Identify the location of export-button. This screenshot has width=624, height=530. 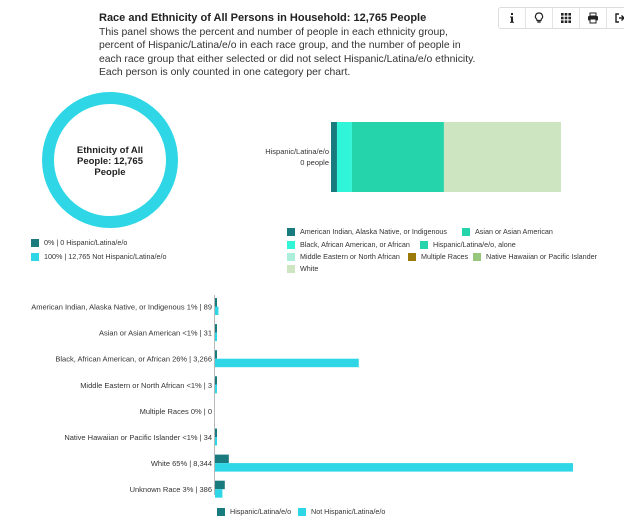
(615, 18).